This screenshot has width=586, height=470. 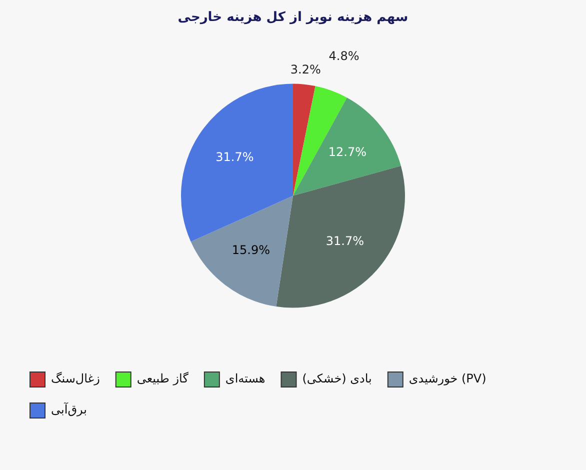 What do you see at coordinates (293, 18) in the screenshot?
I see `chart-title: سهم هزینه نویز از کل هزینه خارجی` at bounding box center [293, 18].